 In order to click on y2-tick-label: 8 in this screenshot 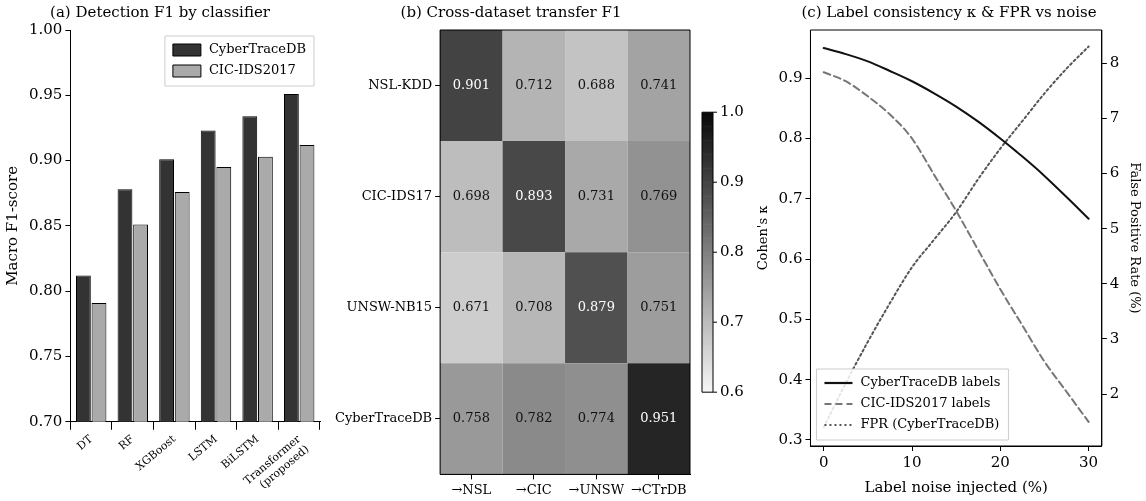, I will do `click(1114, 61)`.